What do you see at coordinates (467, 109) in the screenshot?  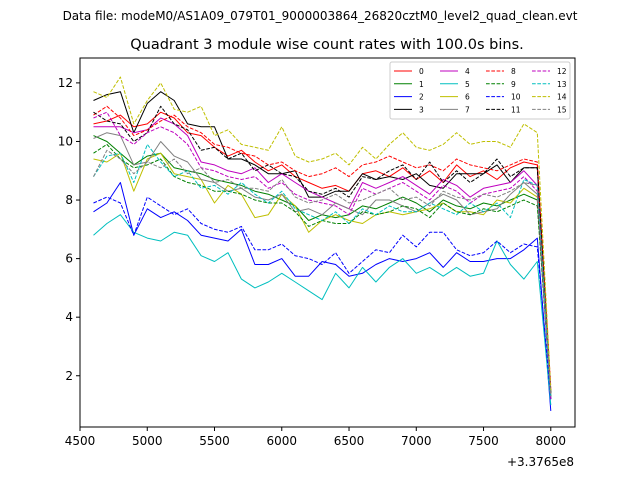 I see `legend-label-7: 7` at bounding box center [467, 109].